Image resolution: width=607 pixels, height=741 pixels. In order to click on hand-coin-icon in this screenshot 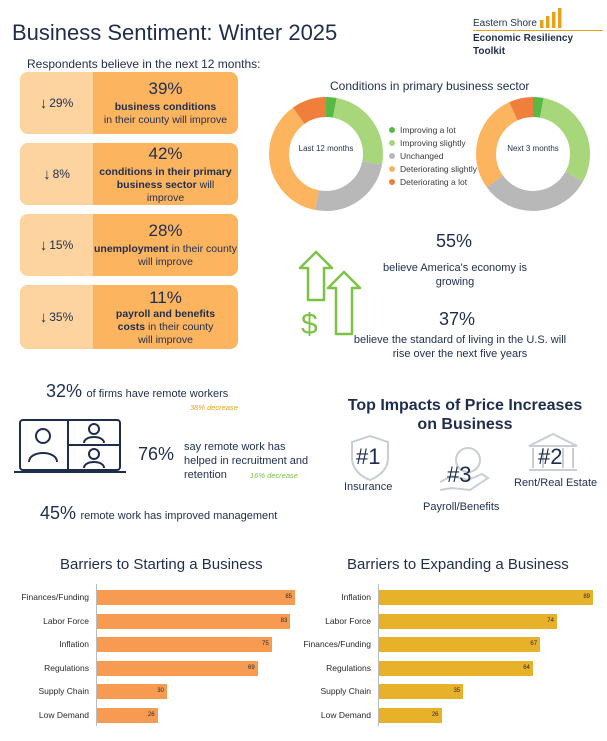, I will do `click(464, 469)`.